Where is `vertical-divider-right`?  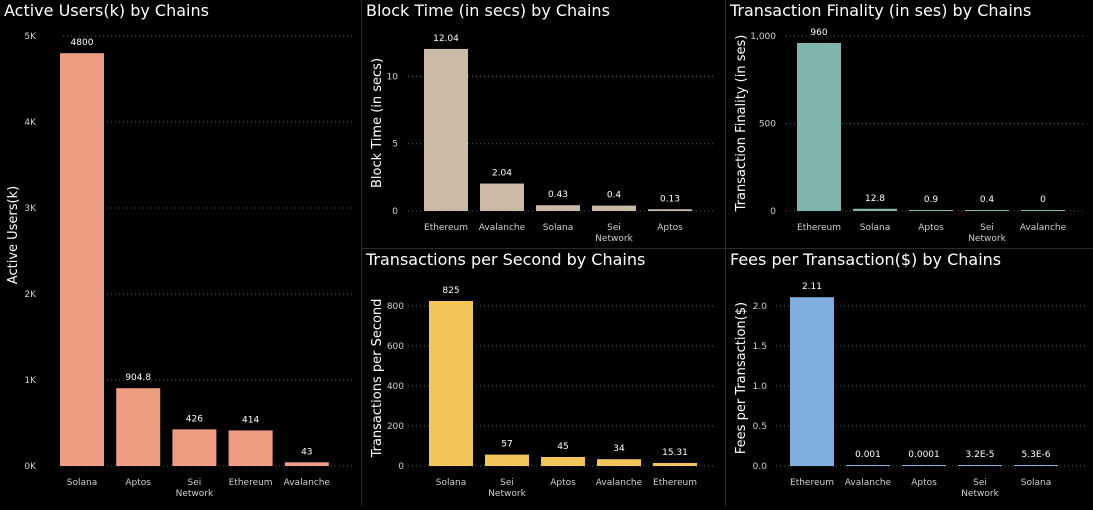 vertical-divider-right is located at coordinates (725, 253).